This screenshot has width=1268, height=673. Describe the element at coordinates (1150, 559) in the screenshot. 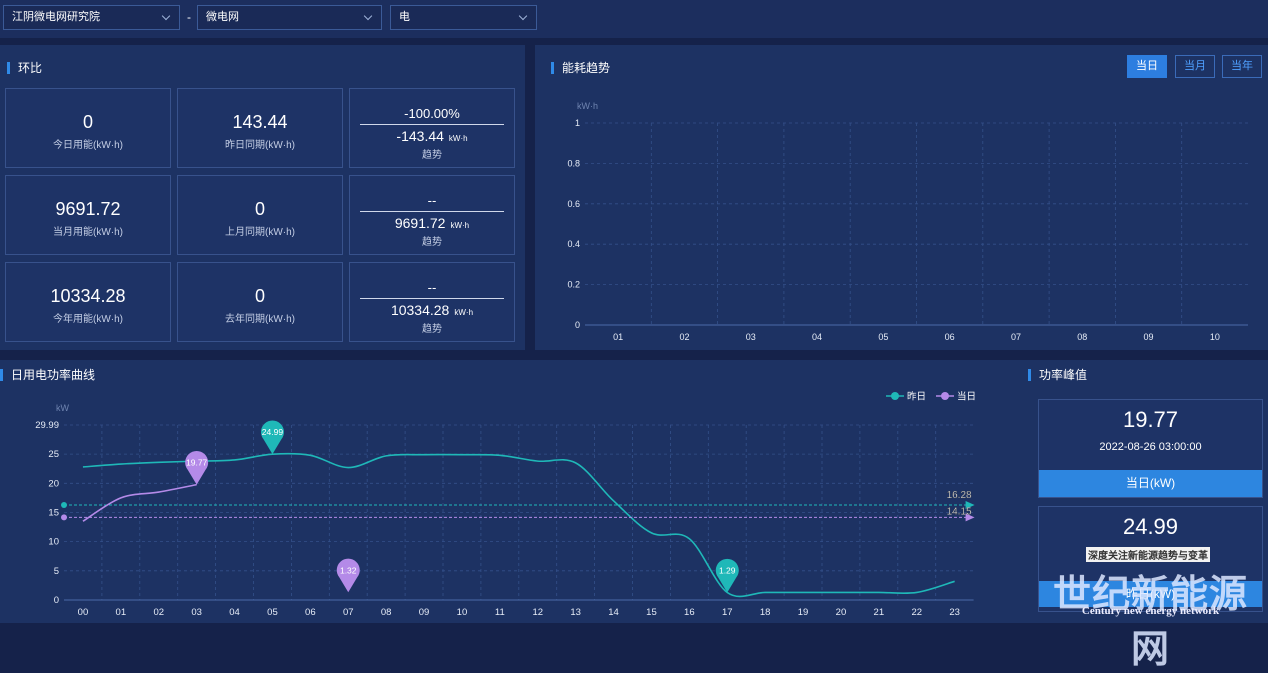

I see `peak-card: 24.99 昨日(kW)` at that location.